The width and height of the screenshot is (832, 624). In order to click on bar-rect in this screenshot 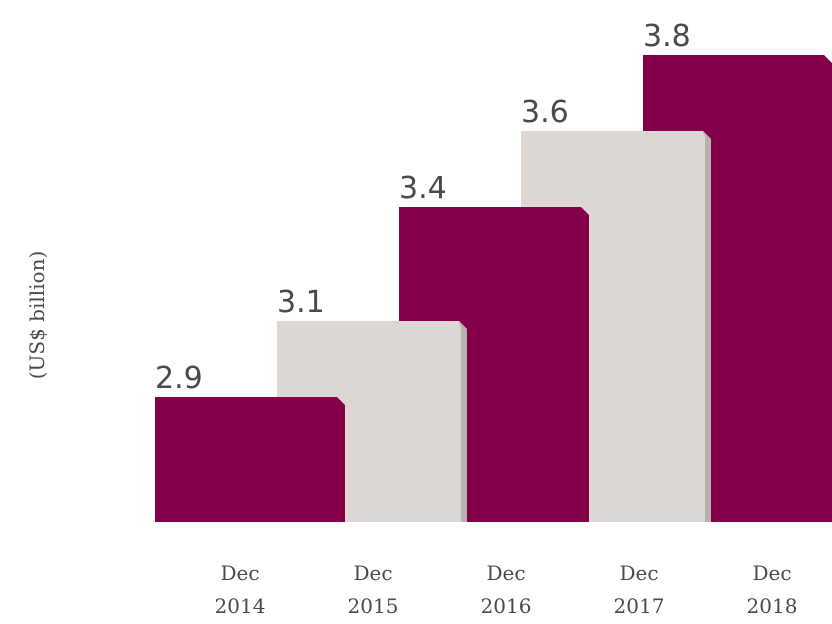, I will do `click(250, 459)`.